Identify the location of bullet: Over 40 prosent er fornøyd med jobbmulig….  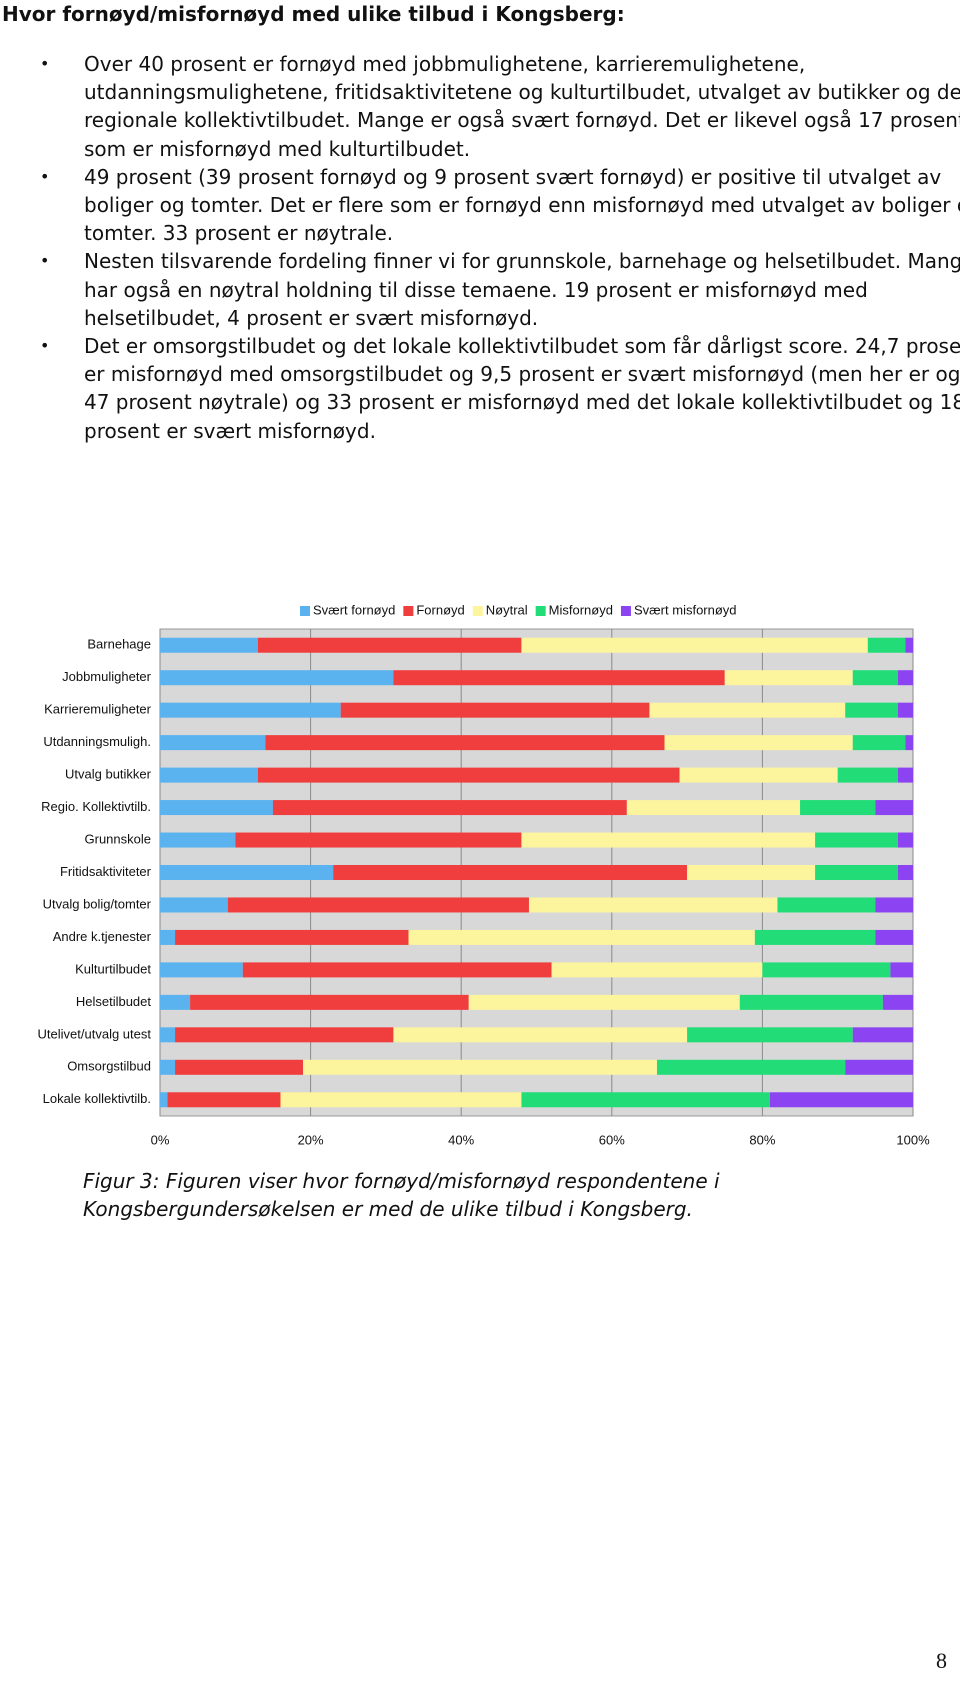
(500, 106).